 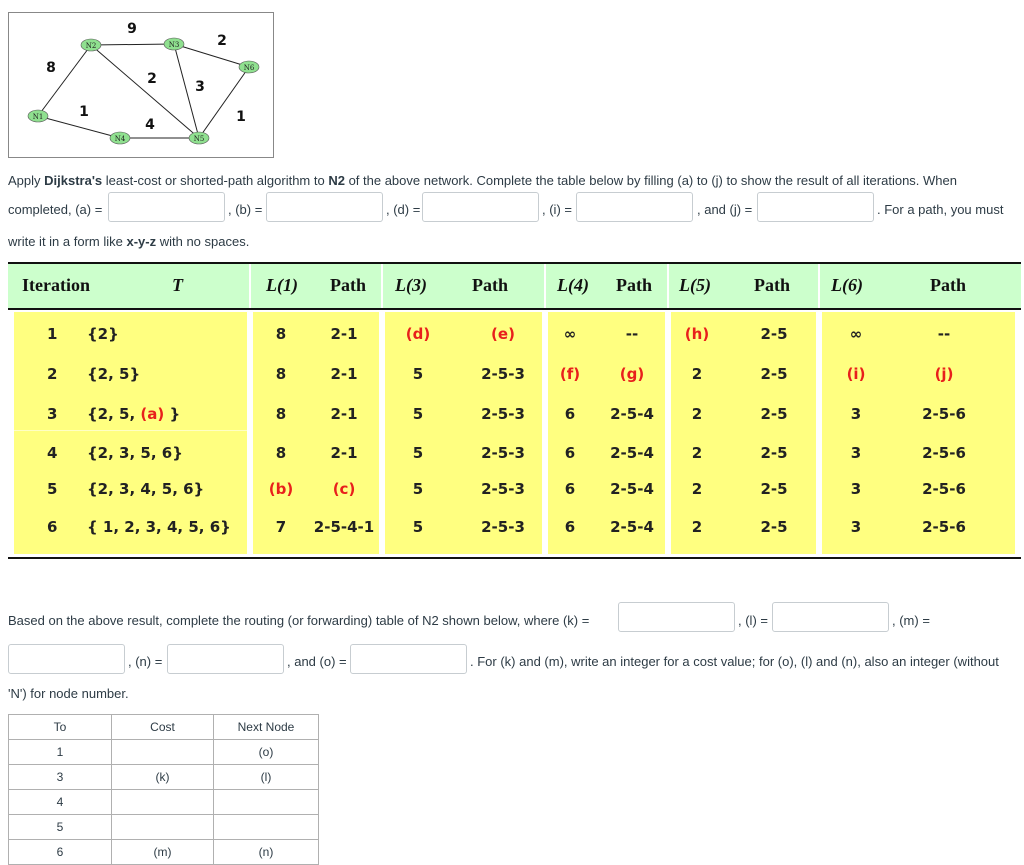 I want to click on answer-o-input, so click(x=408, y=659).